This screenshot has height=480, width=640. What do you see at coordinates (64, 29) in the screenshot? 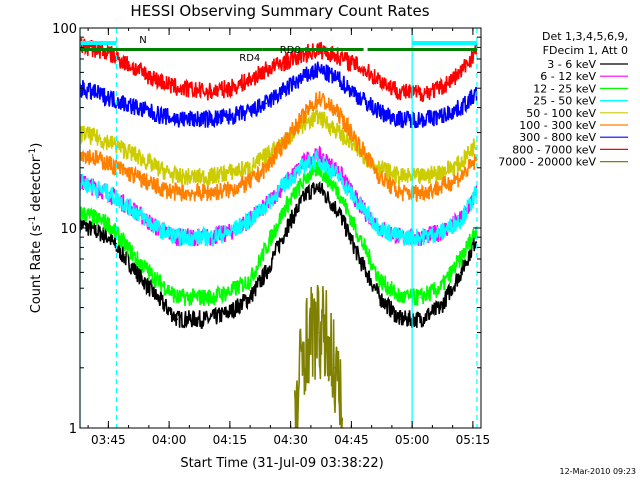
I see `y-tick-label-100: 100` at bounding box center [64, 29].